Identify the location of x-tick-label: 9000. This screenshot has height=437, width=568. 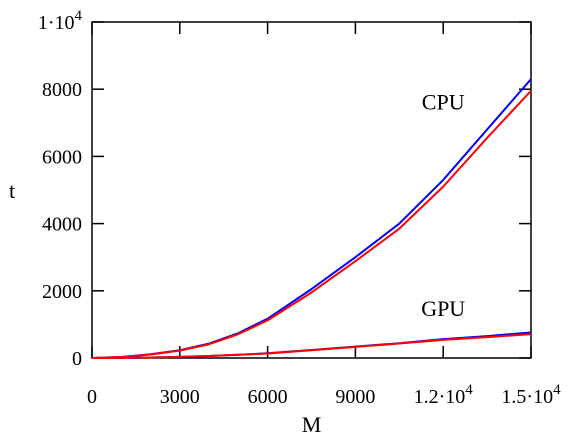
(355, 397).